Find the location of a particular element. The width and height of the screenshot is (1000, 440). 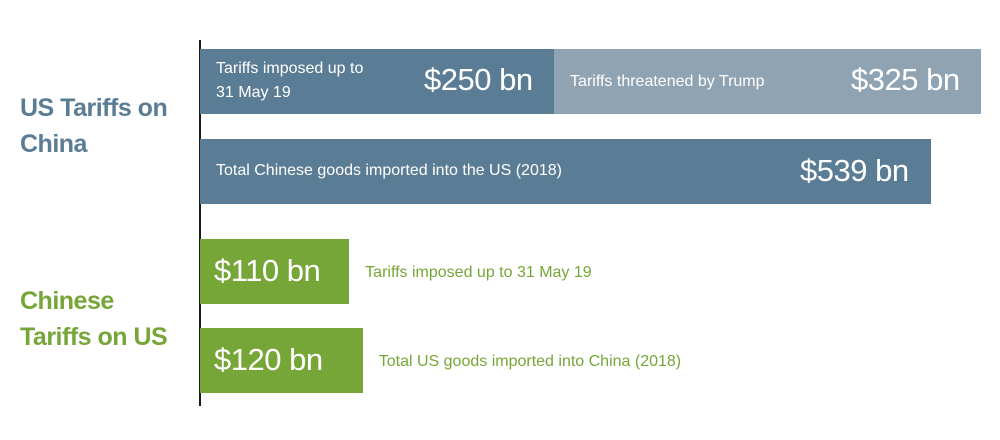

group-label-chinese-tariffs: Chinese Tariffs on US is located at coordinates (94, 319).